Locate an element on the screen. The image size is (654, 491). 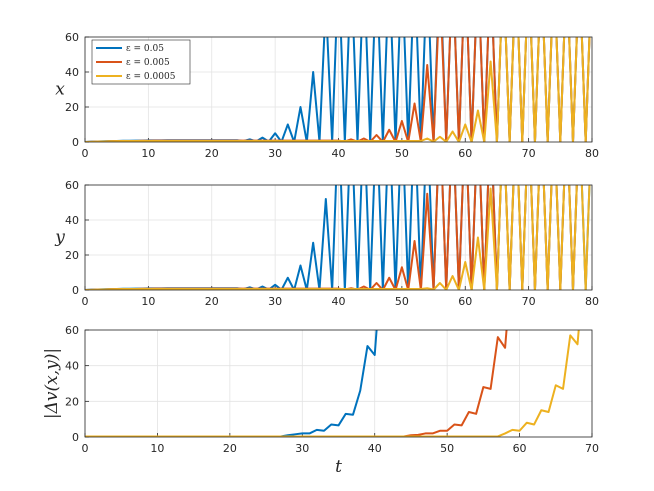
legend-label: ε = 0.0005 is located at coordinates (151, 77).